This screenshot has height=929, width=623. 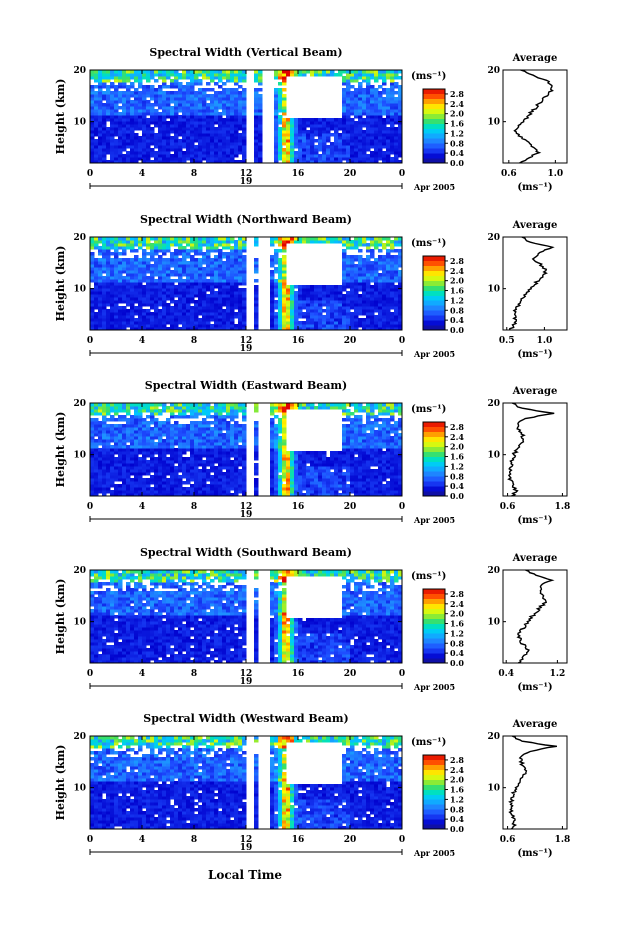 I want to click on average-unit: (ms⁻¹), so click(x=534, y=187).